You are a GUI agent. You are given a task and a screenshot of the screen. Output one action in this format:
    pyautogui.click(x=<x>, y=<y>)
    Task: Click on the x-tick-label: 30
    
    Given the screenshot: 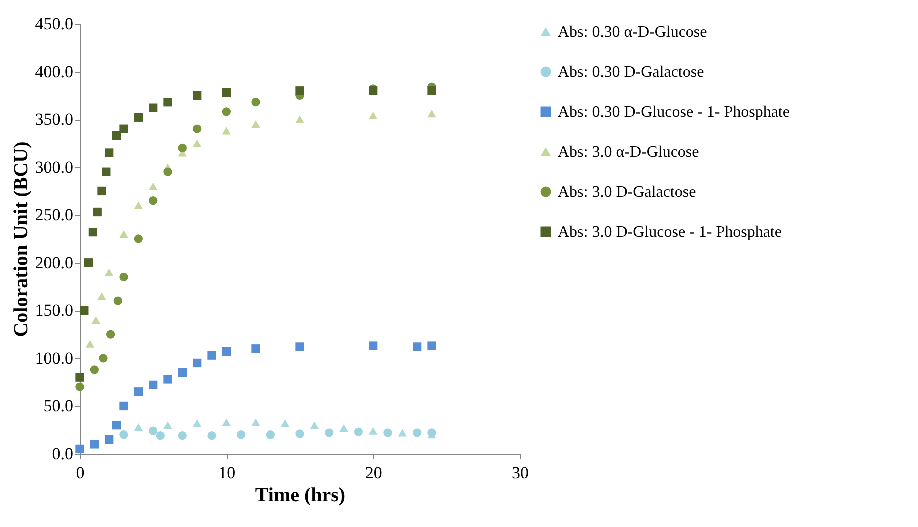 What is the action you would take?
    pyautogui.click(x=520, y=473)
    